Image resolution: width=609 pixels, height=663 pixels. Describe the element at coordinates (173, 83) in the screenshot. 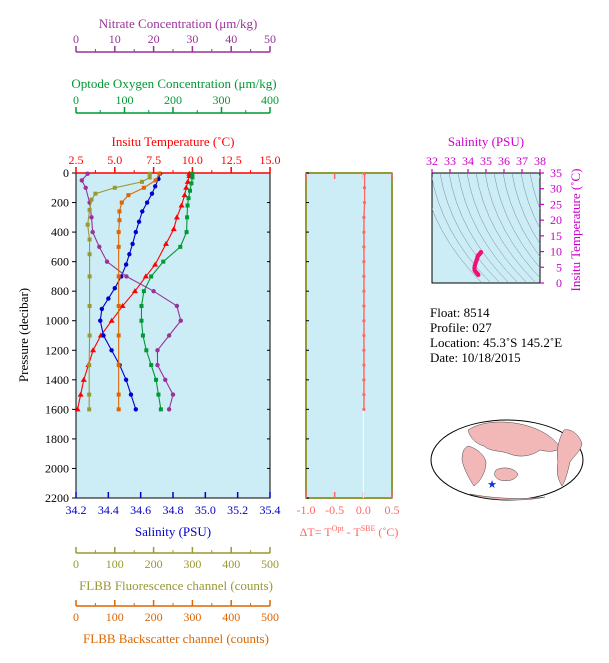

I see `oxygen-axis-label: Optode Oxygen Concentration (μm/kg)` at that location.